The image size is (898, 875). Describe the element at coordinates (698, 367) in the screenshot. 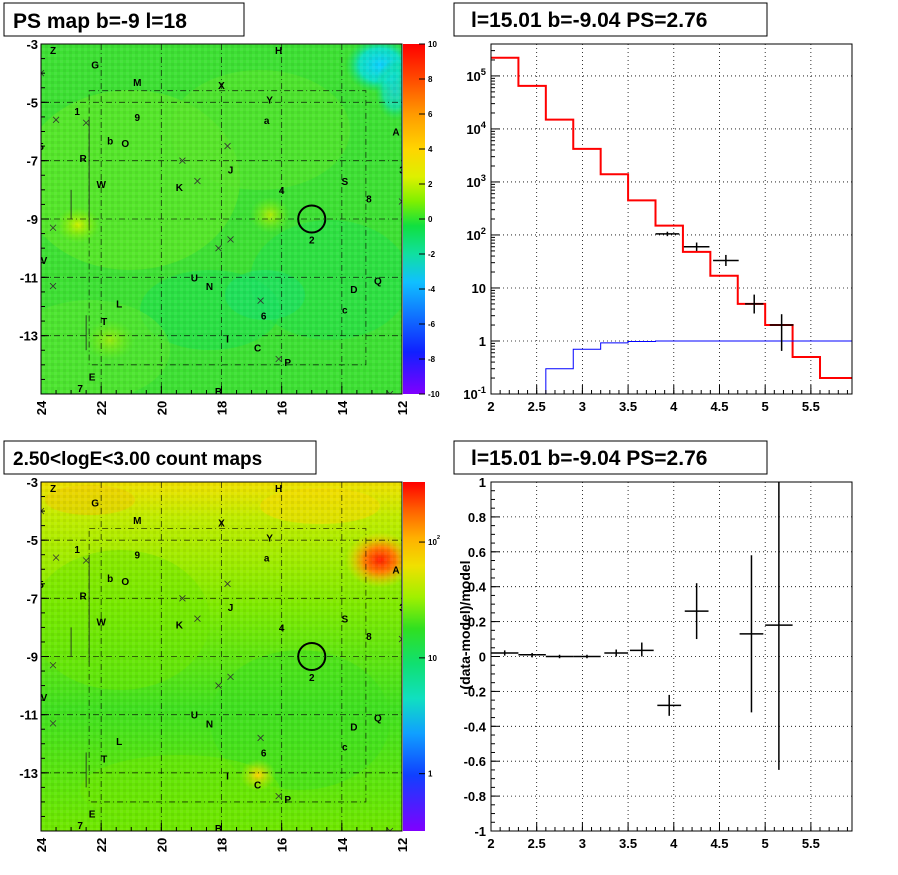

I see `point-source-model-step-line` at that location.